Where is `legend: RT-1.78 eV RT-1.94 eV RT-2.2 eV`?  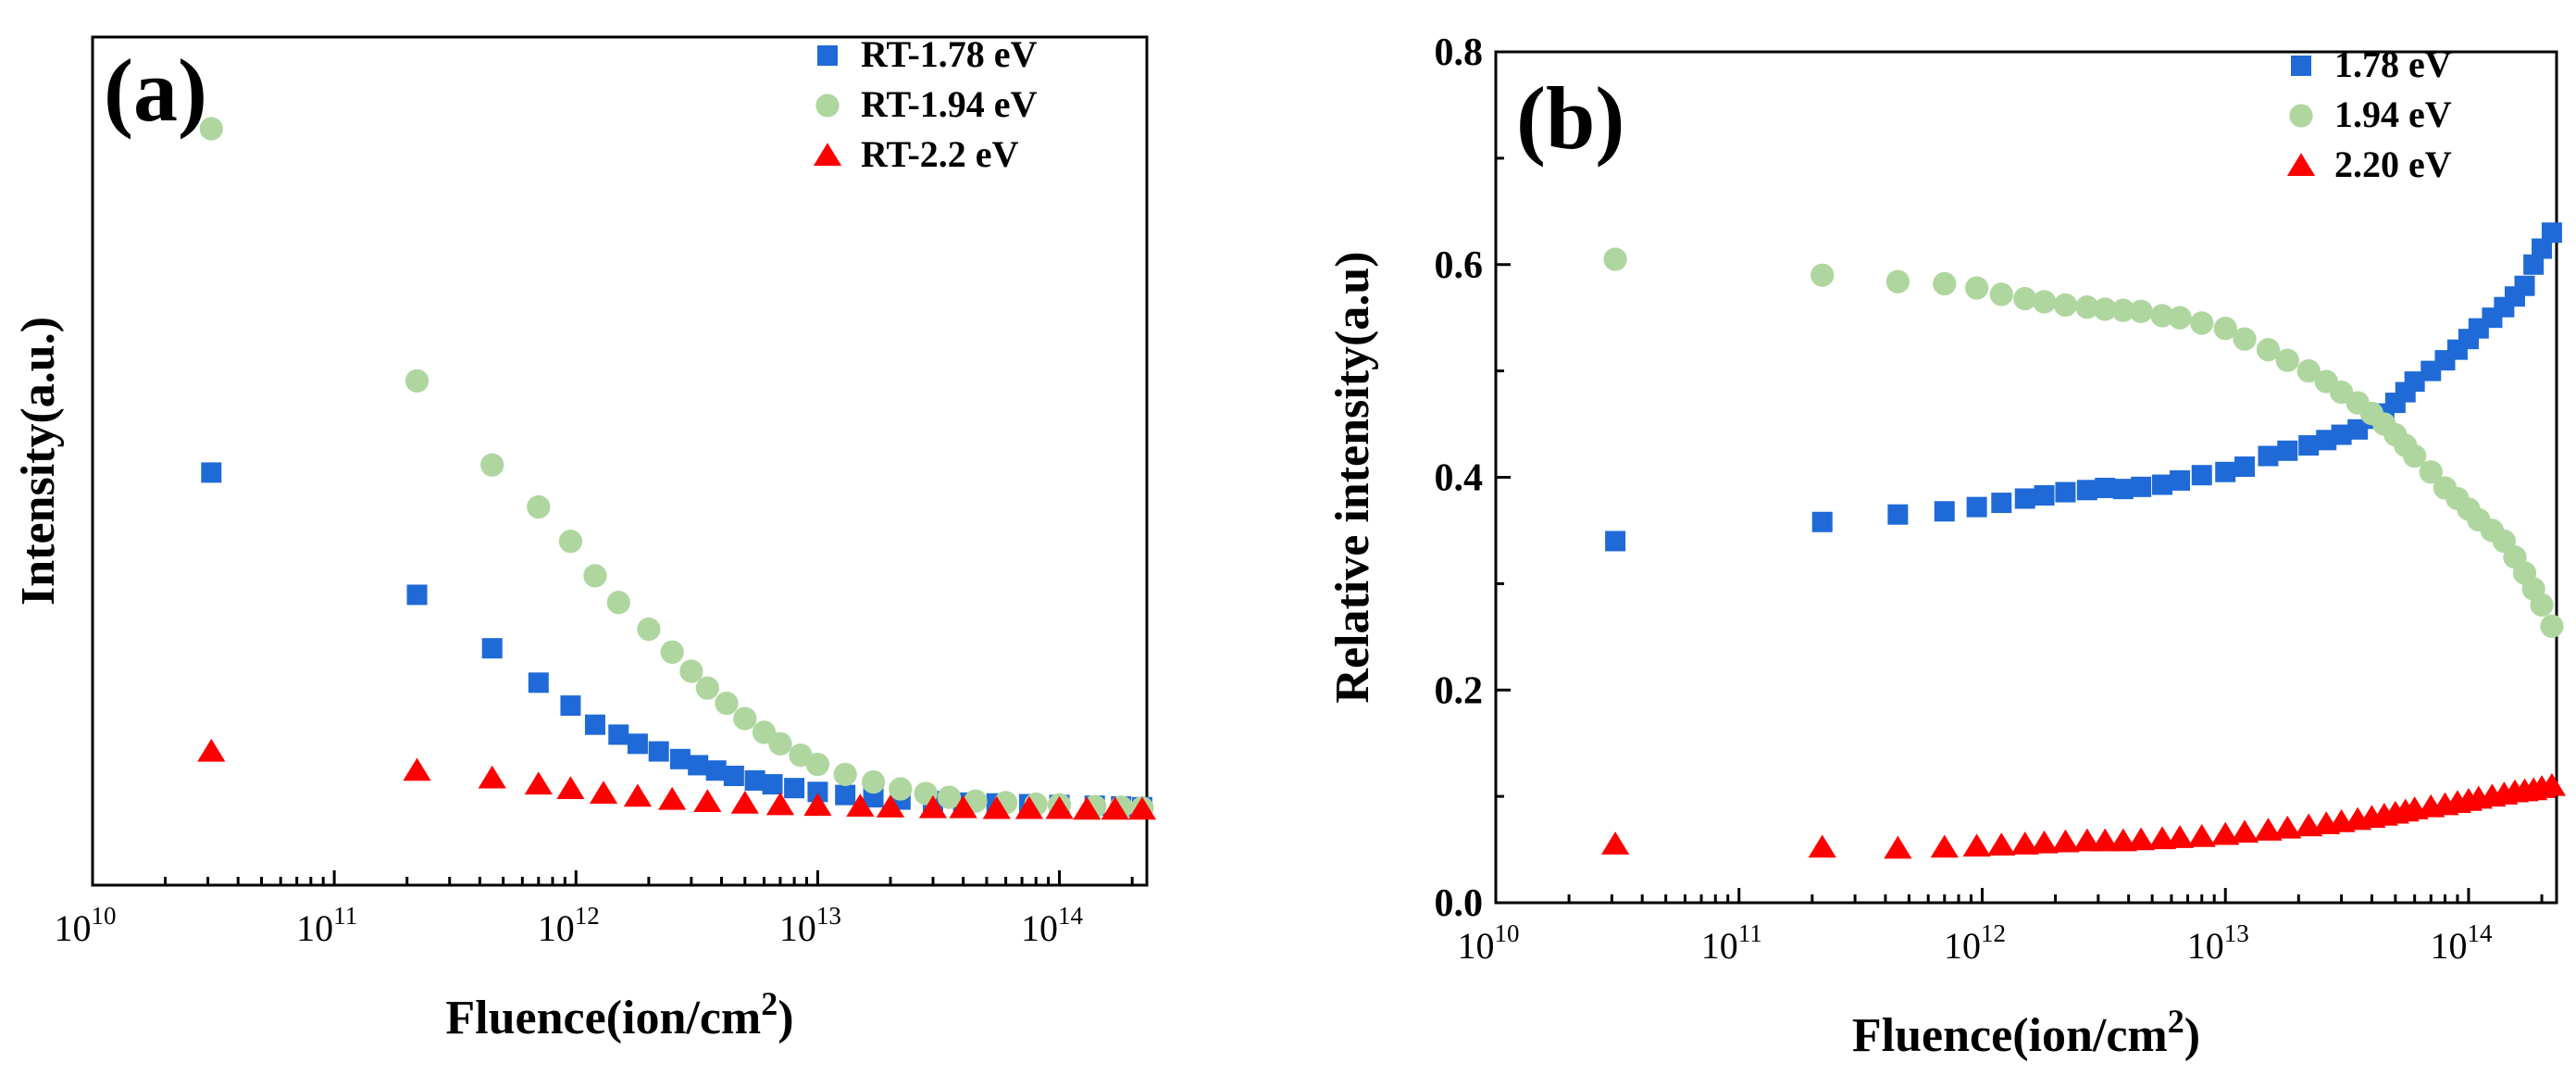
legend: RT-1.78 eV RT-1.94 eV RT-2.2 eV is located at coordinates (925, 104).